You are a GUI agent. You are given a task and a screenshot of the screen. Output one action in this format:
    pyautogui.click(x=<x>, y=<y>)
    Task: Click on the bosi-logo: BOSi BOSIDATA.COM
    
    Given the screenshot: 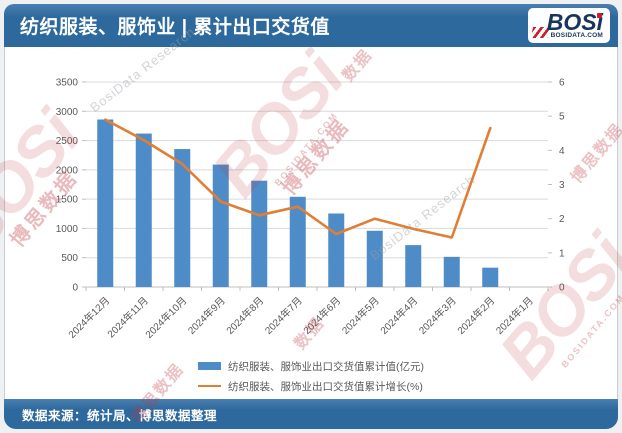 What is the action you would take?
    pyautogui.click(x=569, y=25)
    